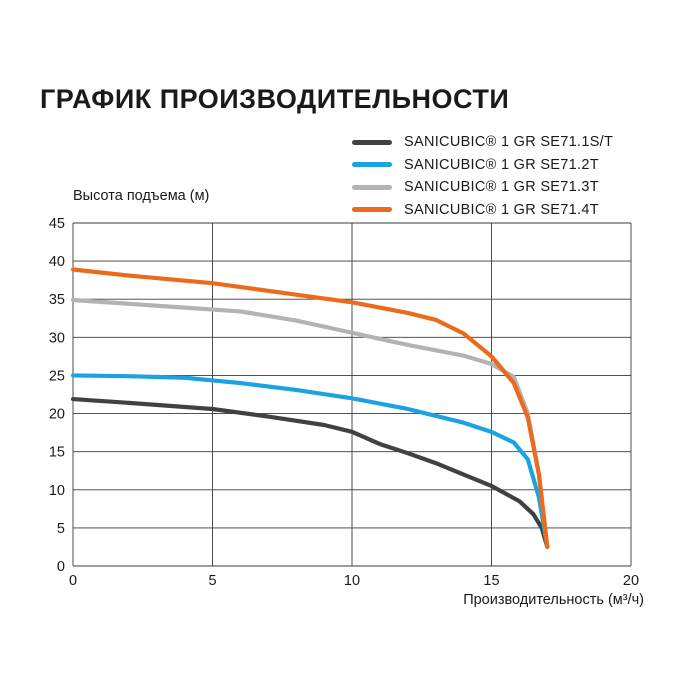  I want to click on legend-item: SANICUBIC® 1 GR SE71.3T, so click(482, 187).